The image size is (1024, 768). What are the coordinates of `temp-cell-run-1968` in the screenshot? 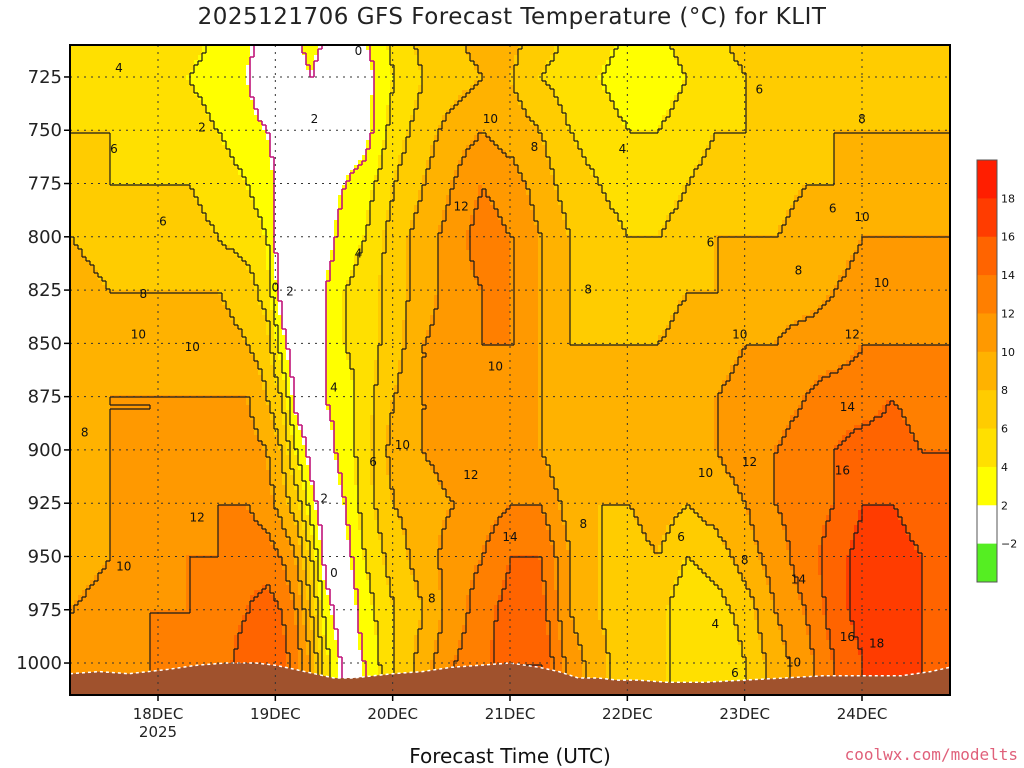 It's located at (764, 613).